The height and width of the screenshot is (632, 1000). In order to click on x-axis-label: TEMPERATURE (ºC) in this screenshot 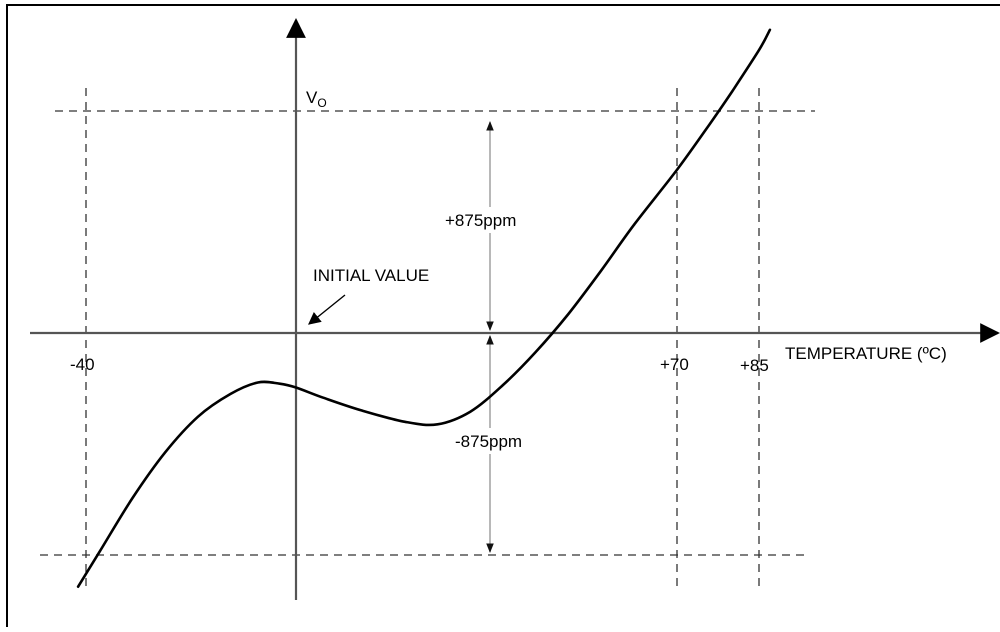, I will do `click(866, 353)`.